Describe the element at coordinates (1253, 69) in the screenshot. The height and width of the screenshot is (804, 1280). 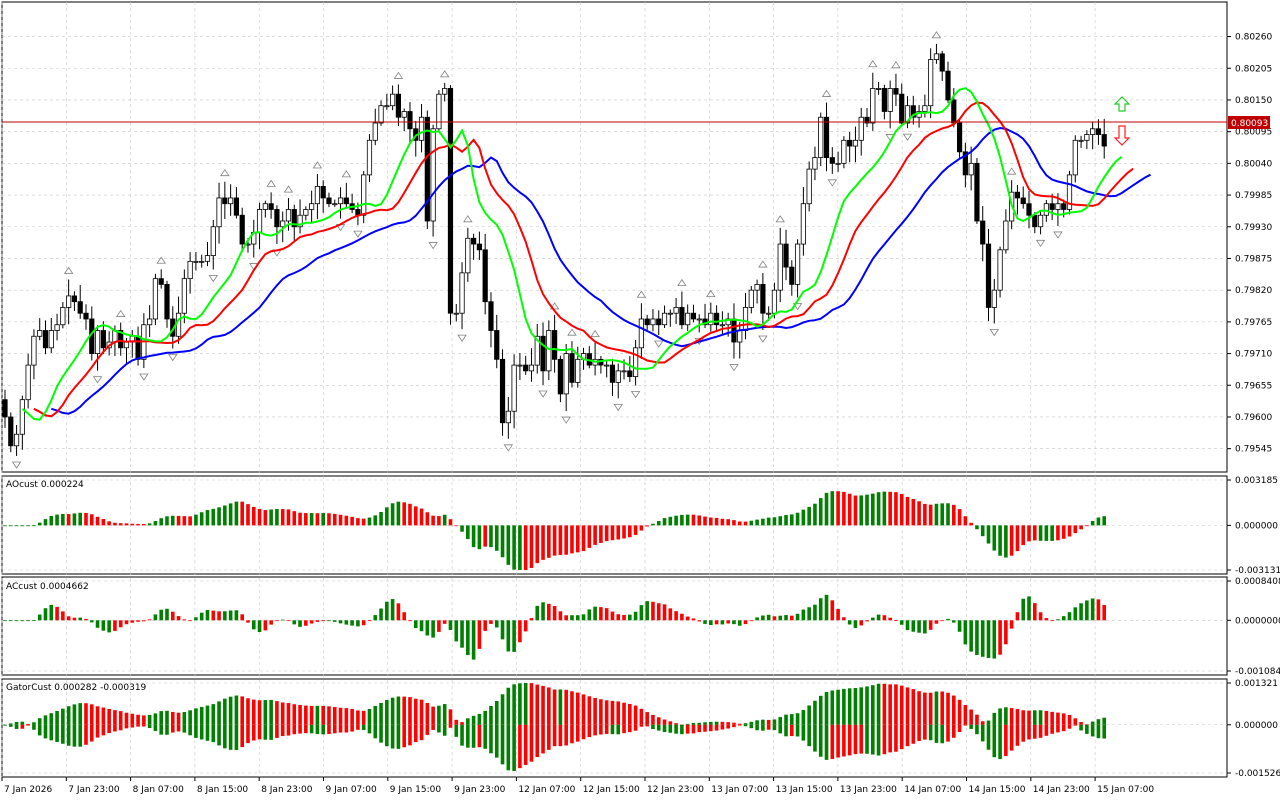
I see `price-tick-label: 0.80205` at that location.